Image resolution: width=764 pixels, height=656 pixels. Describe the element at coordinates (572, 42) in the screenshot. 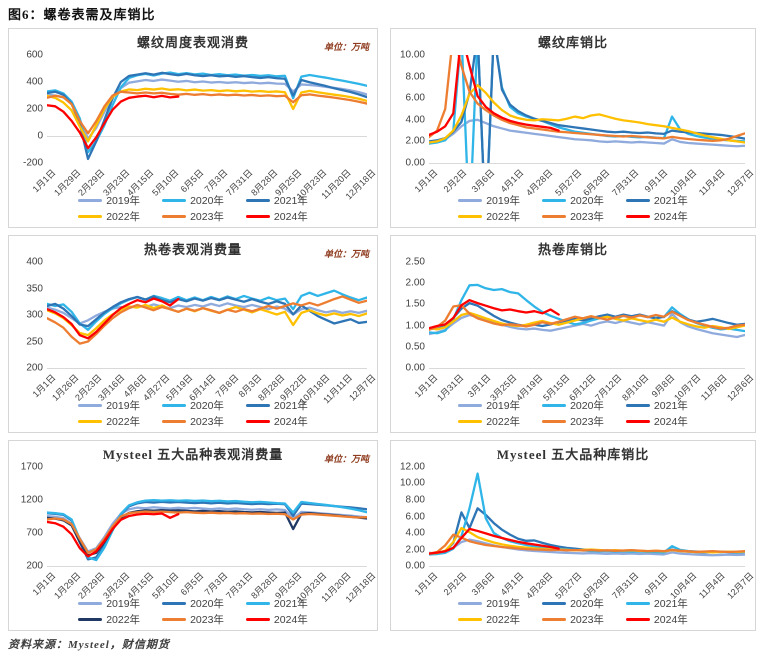

I see `chart-title: 螺纹库销比` at that location.